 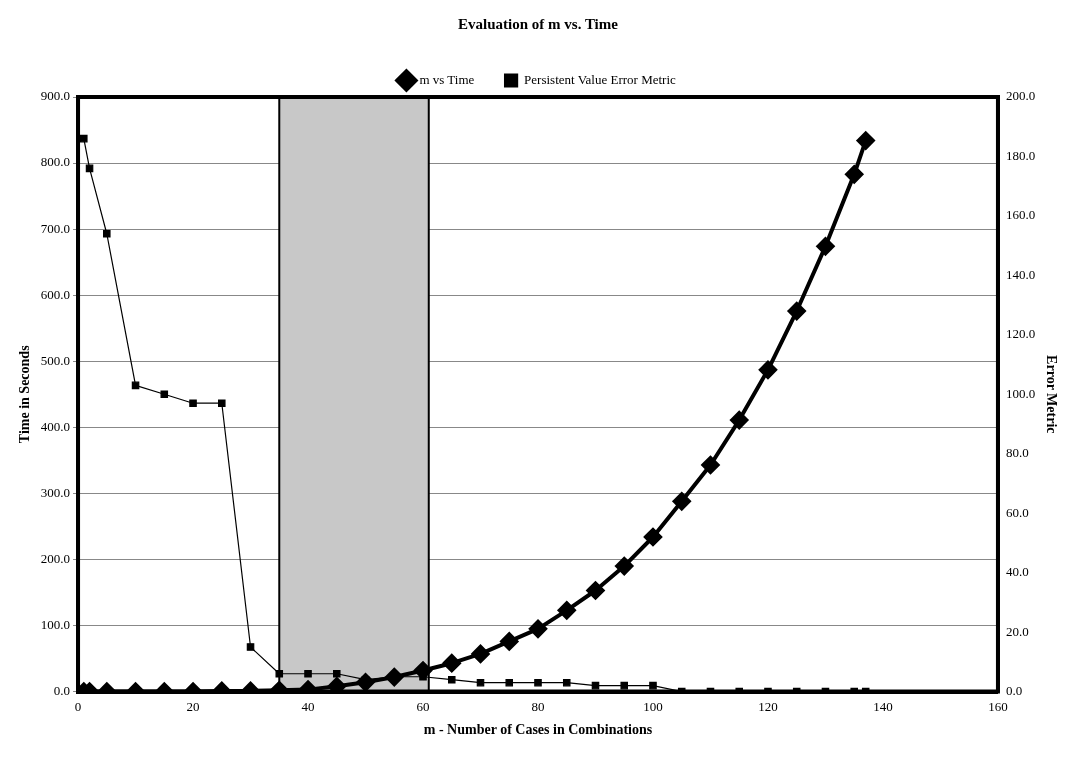 I want to click on y-tick-label: 400.0, so click(x=55, y=426).